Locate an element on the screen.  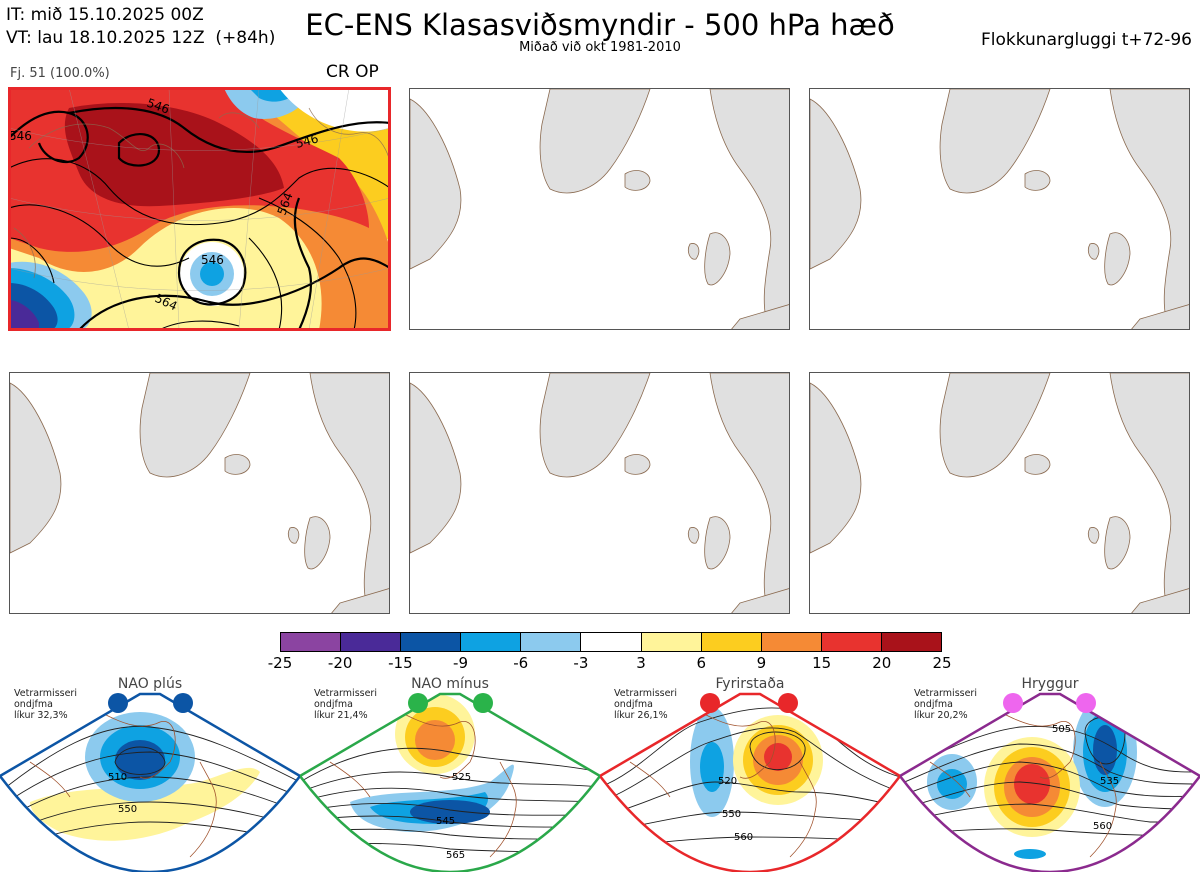
colorbar-tick-label: -15 is located at coordinates (400, 663).